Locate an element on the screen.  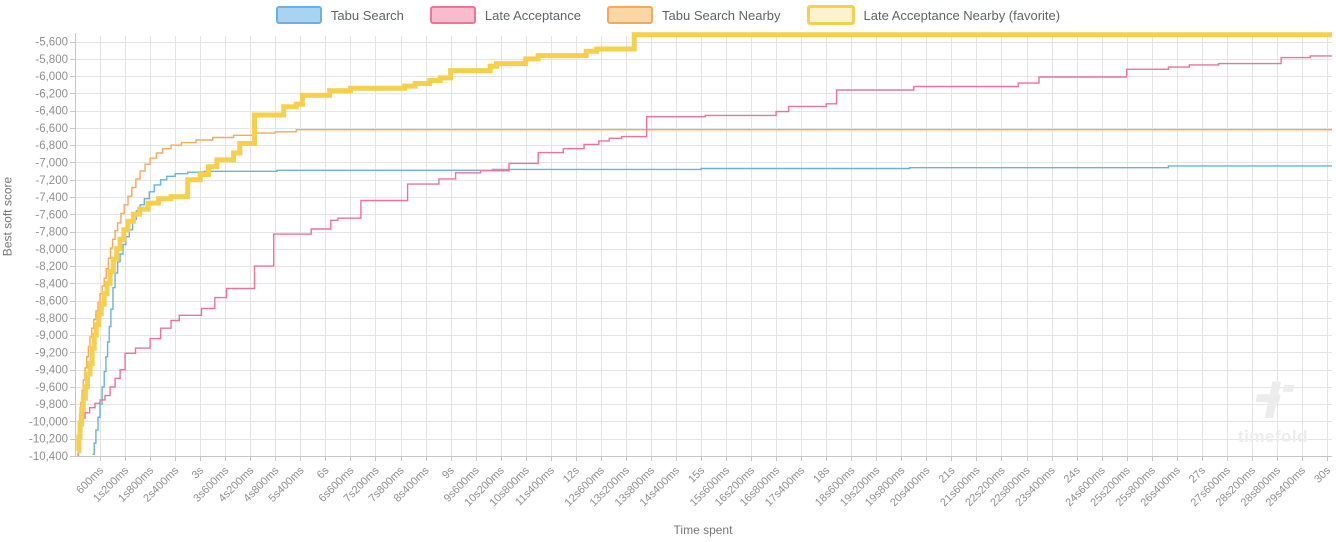
svg-text: -10,400 is located at coordinates (48, 457).